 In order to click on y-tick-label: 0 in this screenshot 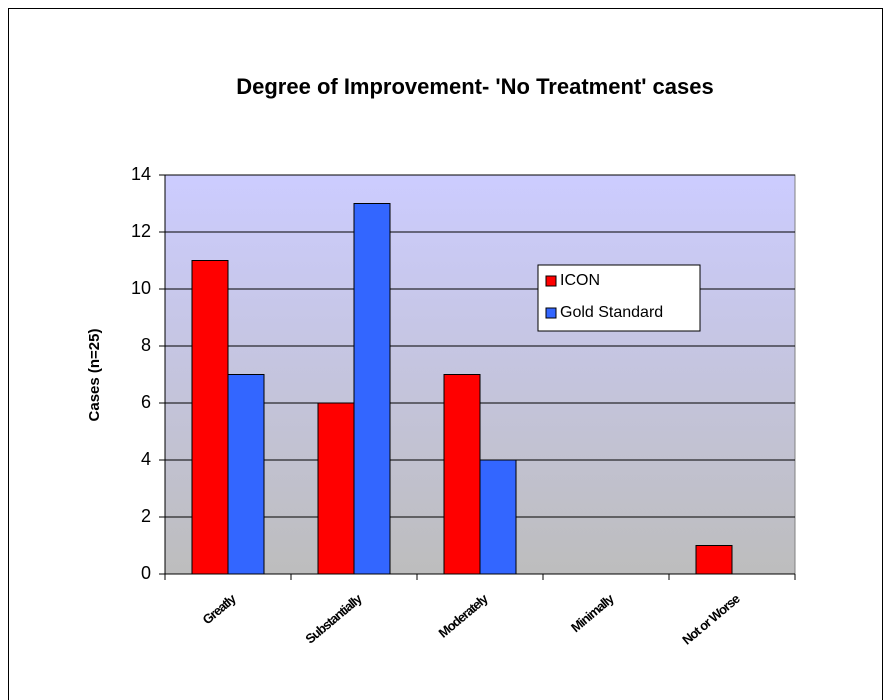, I will do `click(146, 573)`.